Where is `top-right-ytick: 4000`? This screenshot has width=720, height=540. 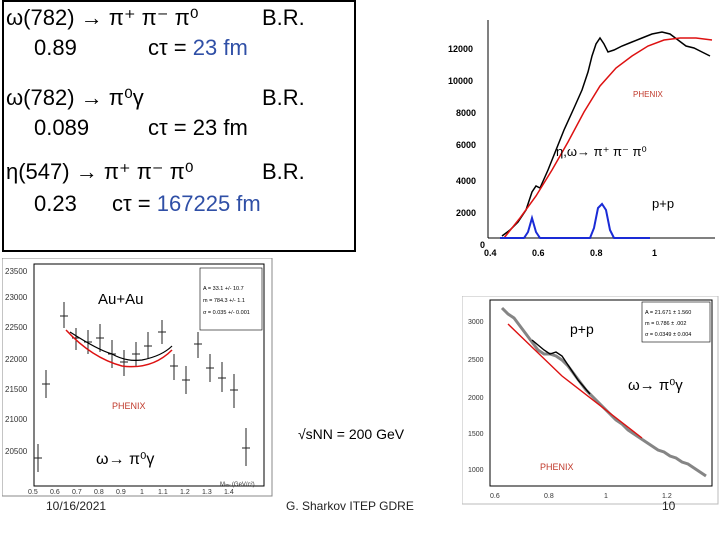 top-right-ytick: 4000 is located at coordinates (466, 181).